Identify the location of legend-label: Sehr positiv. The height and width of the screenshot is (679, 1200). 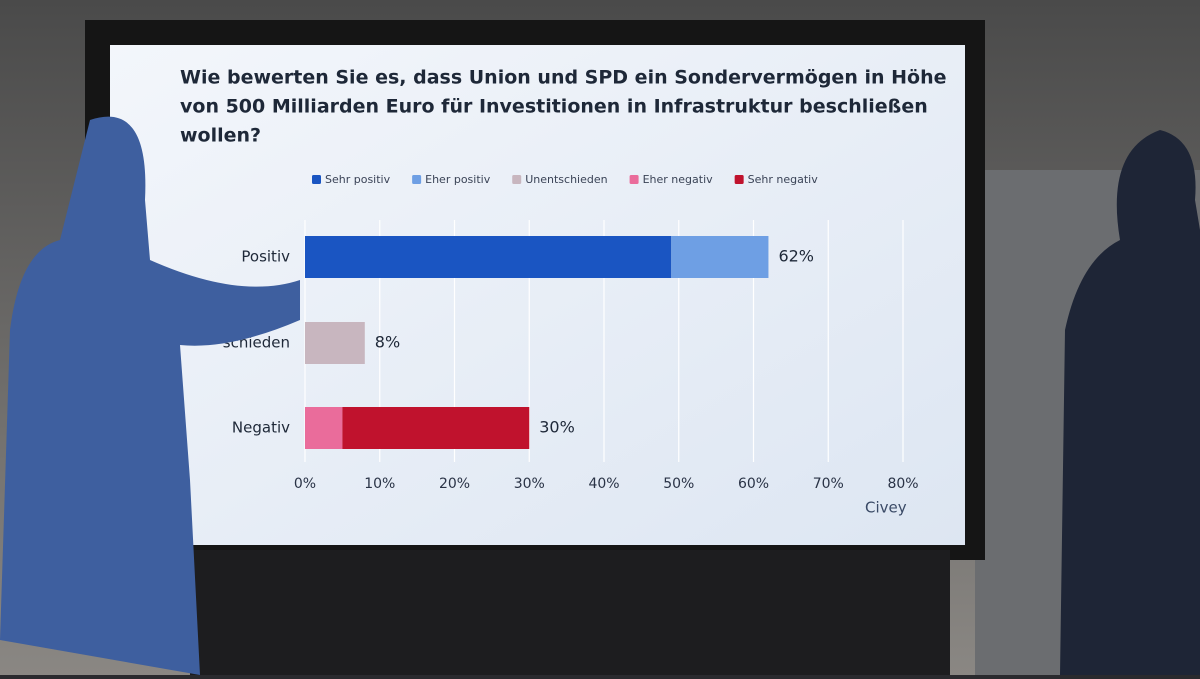
(358, 179).